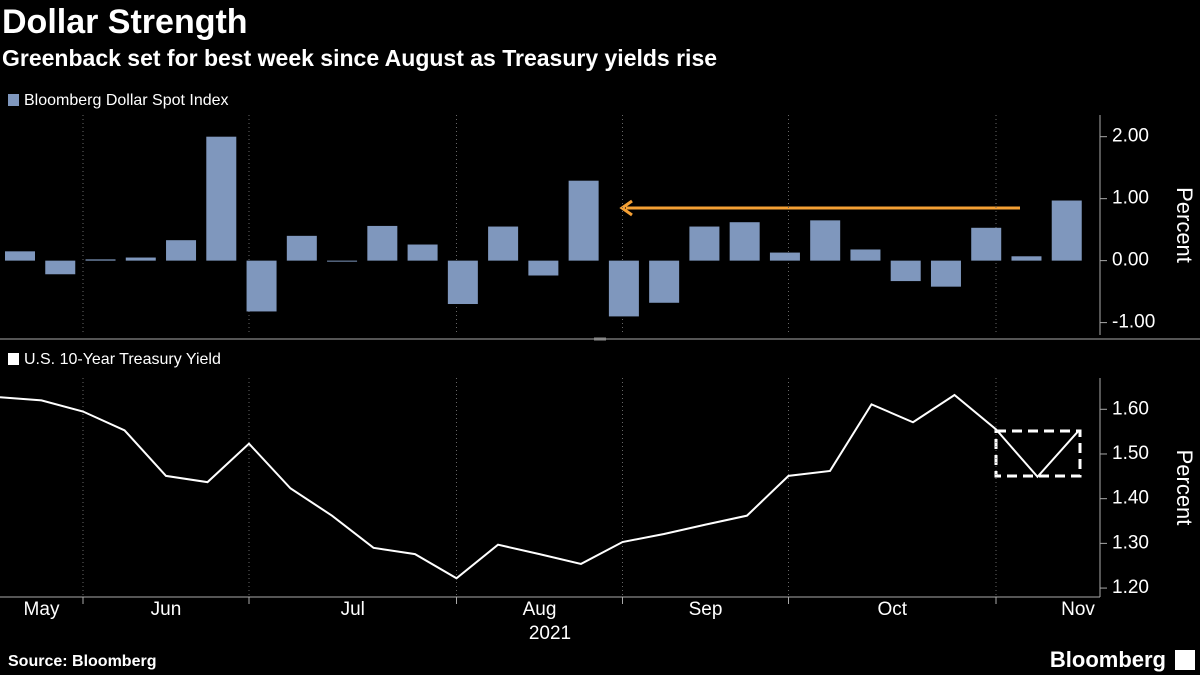  I want to click on y-tick-label: 2.00, so click(1130, 136).